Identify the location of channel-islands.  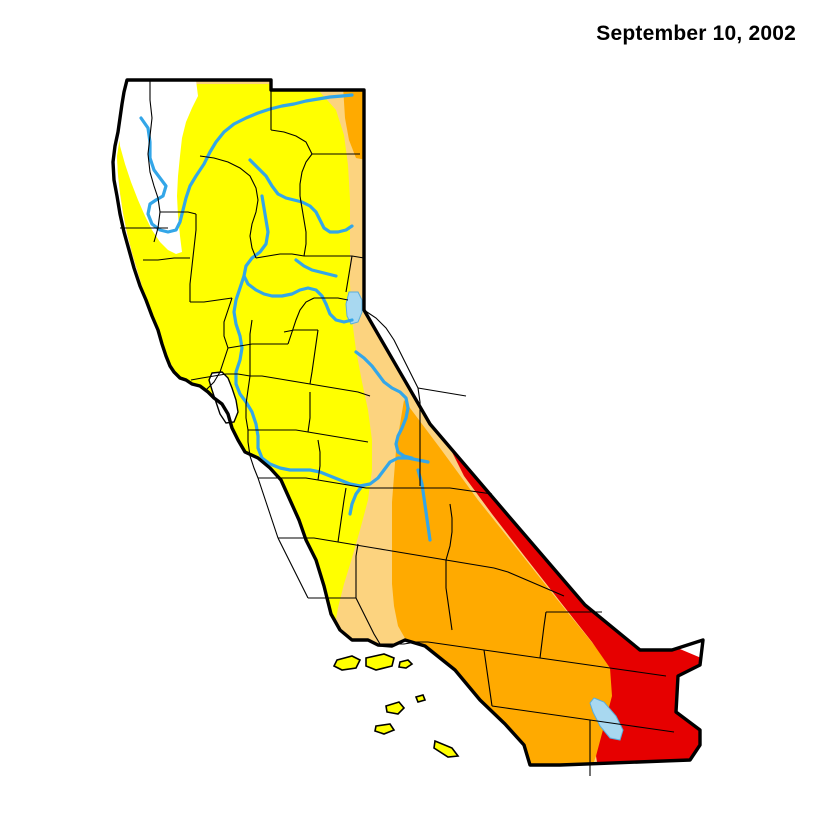
(396, 705).